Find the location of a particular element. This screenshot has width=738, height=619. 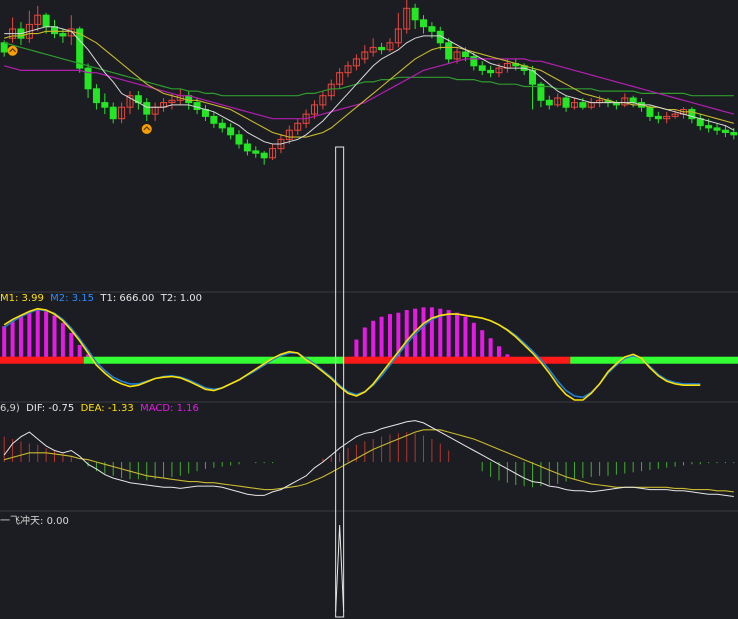

dif-label: DIF: is located at coordinates (37, 408).